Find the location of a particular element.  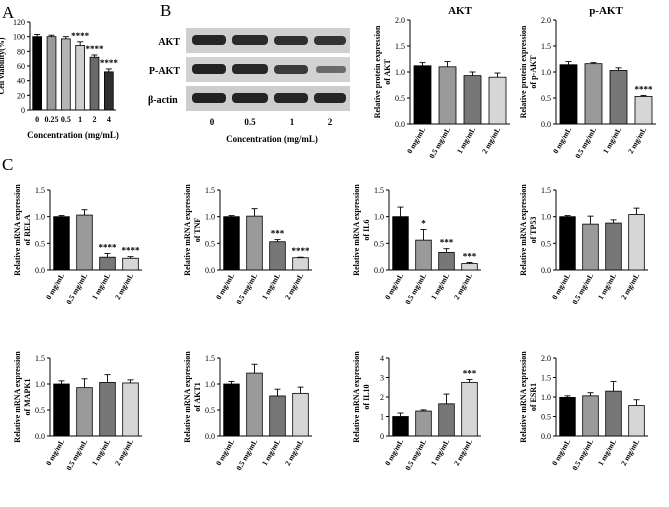

y-axis-label: Relative mRNA expressionof TNF is located at coordinates (192, 230).